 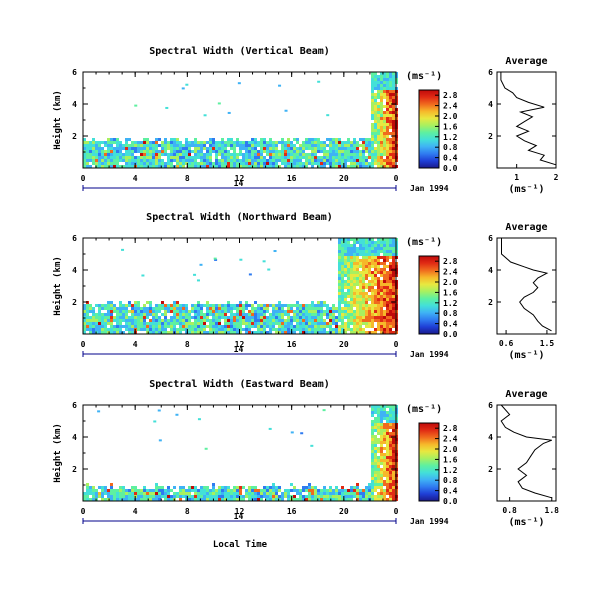 What do you see at coordinates (450, 158) in the screenshot?
I see `colorbar-tick-label: 0.4` at bounding box center [450, 158].